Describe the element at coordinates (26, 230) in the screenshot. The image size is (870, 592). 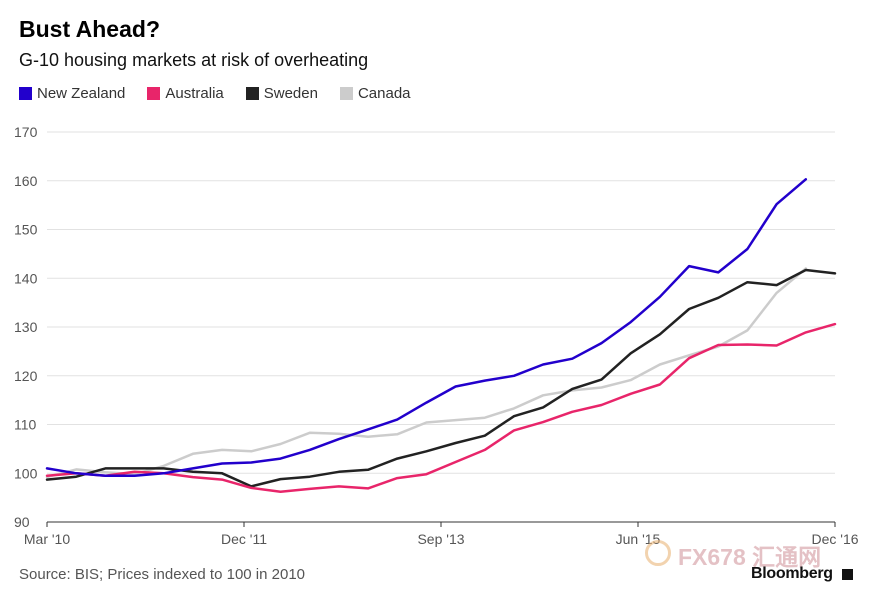
I see `y-tick-label: 150` at that location.